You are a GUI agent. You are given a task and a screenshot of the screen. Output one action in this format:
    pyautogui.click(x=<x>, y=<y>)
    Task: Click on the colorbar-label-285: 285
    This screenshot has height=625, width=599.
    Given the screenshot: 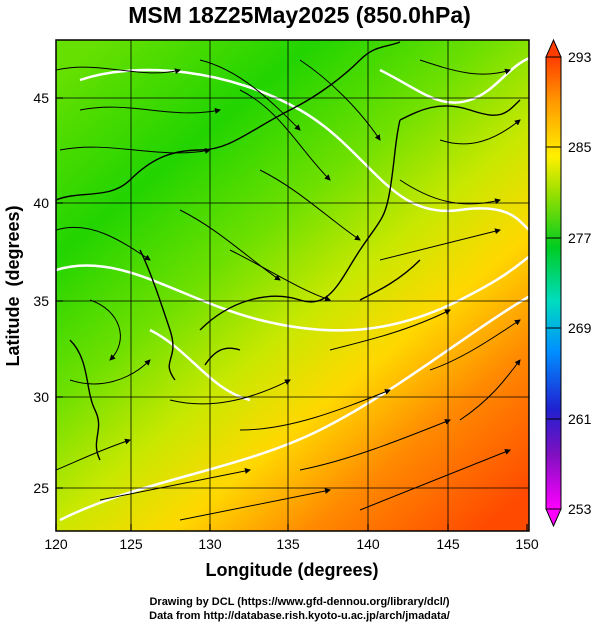 What is the action you would take?
    pyautogui.click(x=580, y=147)
    